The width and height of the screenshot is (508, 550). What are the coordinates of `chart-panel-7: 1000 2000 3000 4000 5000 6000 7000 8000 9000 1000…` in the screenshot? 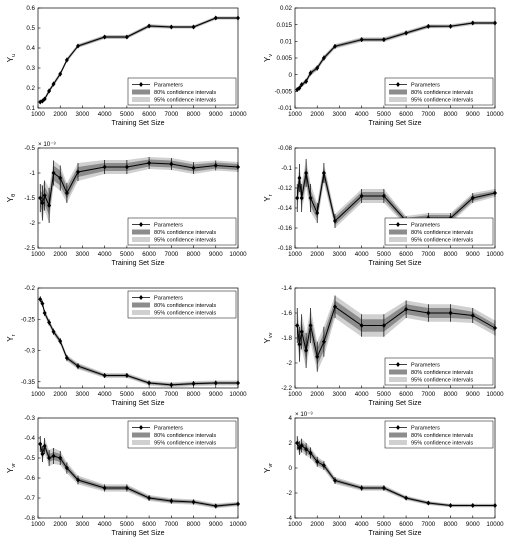 It's located at (126, 476).